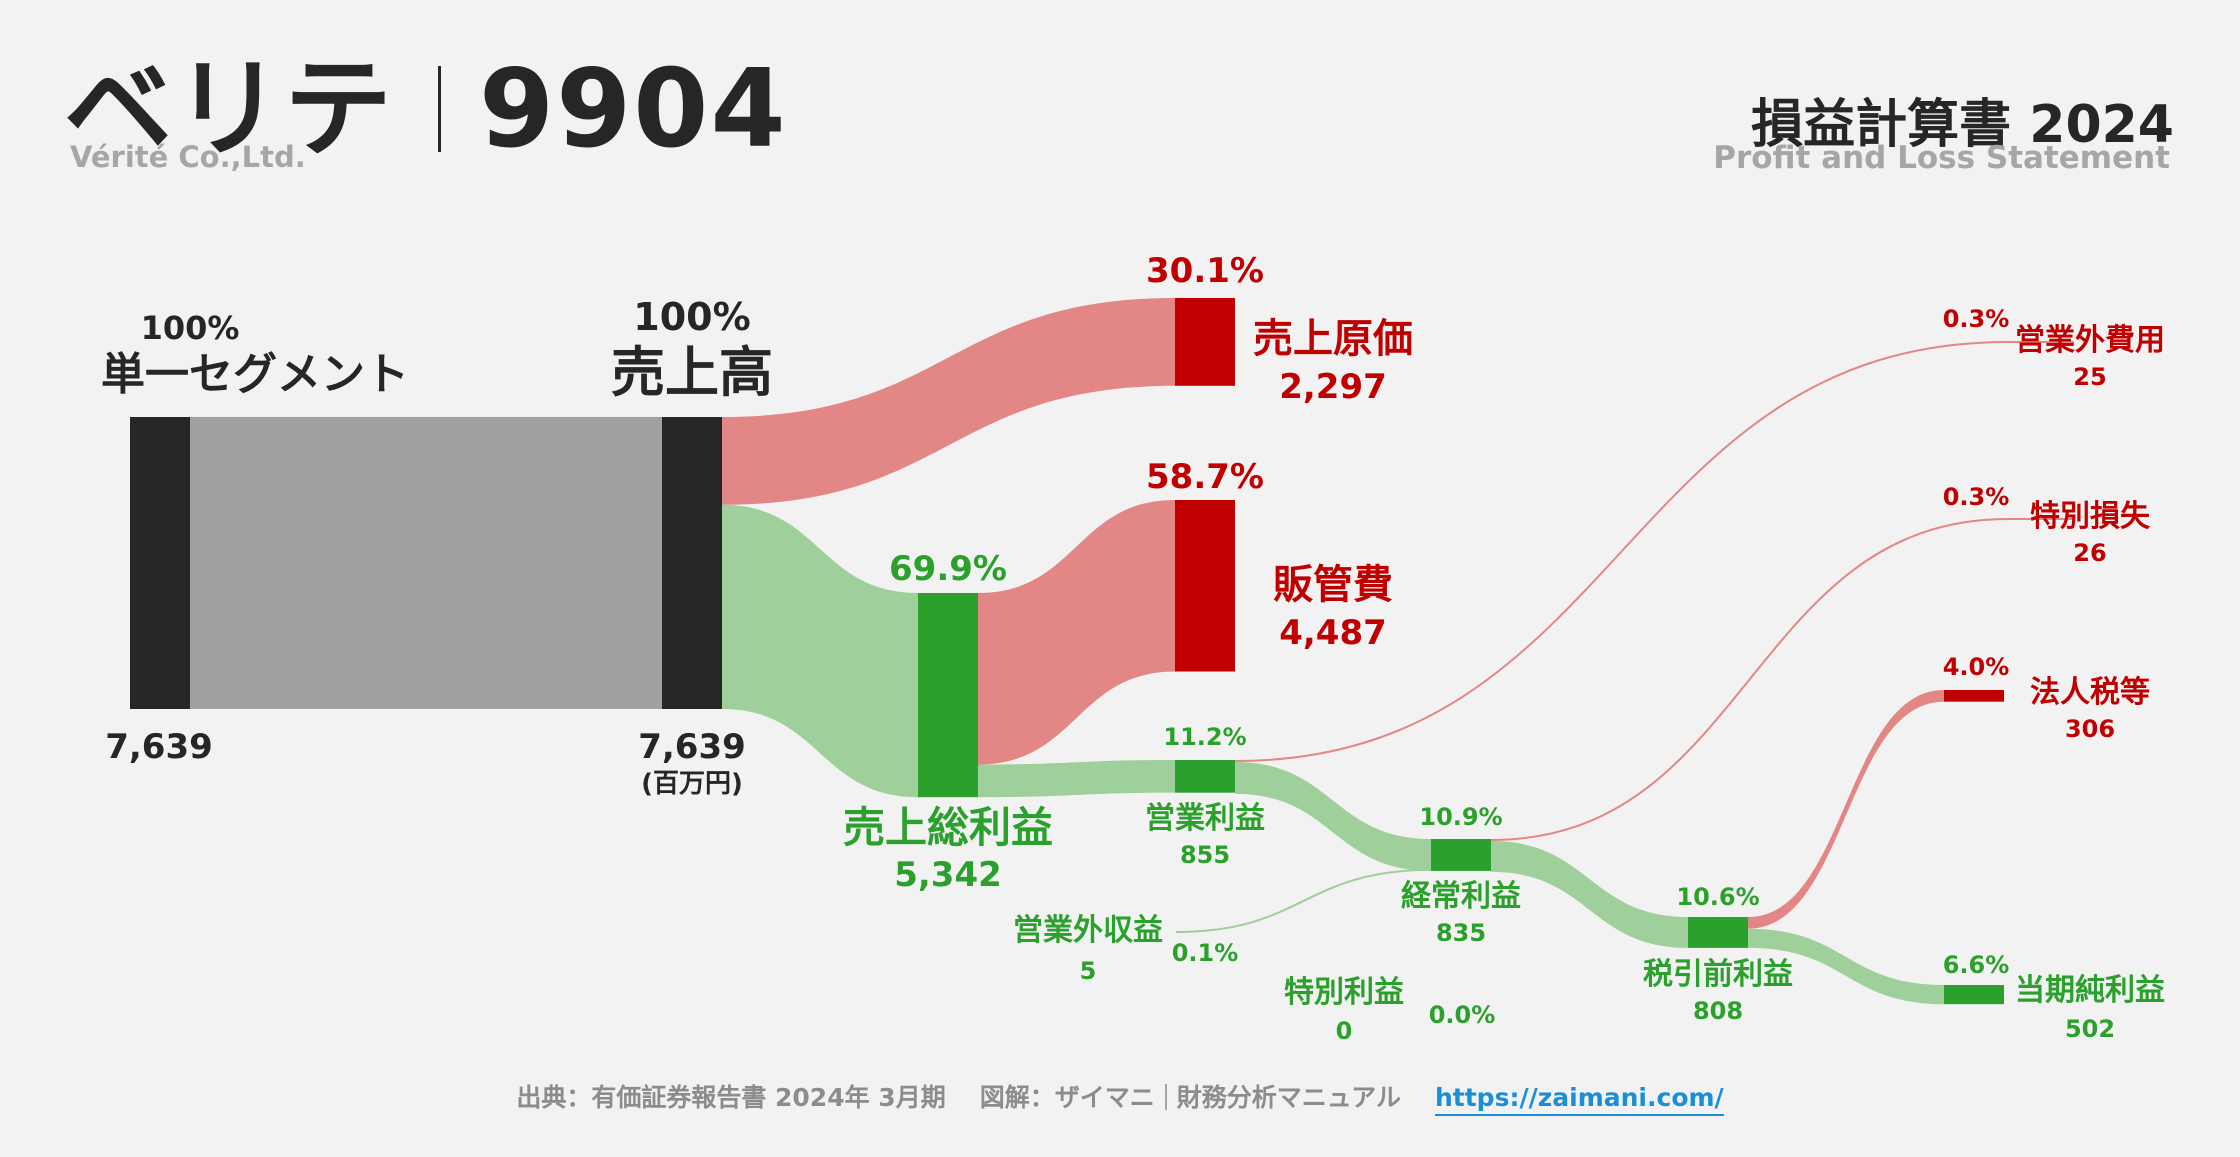 The width and height of the screenshot is (2240, 1157). Describe the element at coordinates (1333, 633) in the screenshot. I see `sga-value: 4,487` at that location.